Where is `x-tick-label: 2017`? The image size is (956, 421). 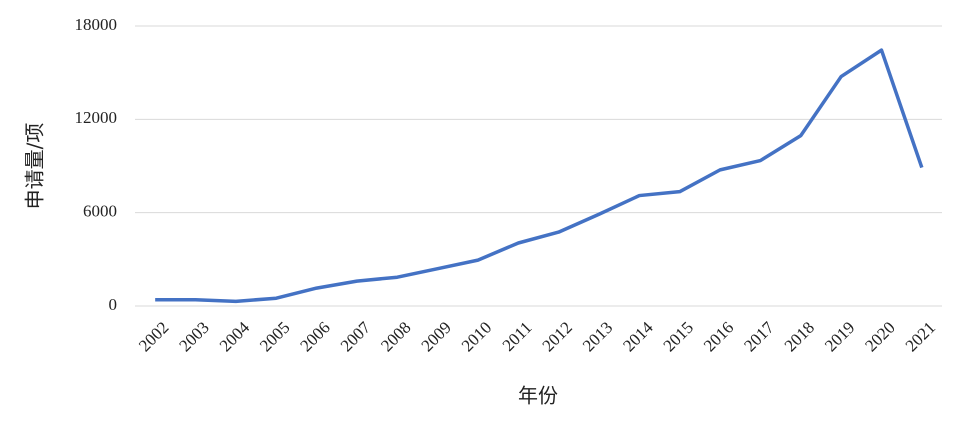 x-tick-label: 2017 is located at coordinates (759, 337).